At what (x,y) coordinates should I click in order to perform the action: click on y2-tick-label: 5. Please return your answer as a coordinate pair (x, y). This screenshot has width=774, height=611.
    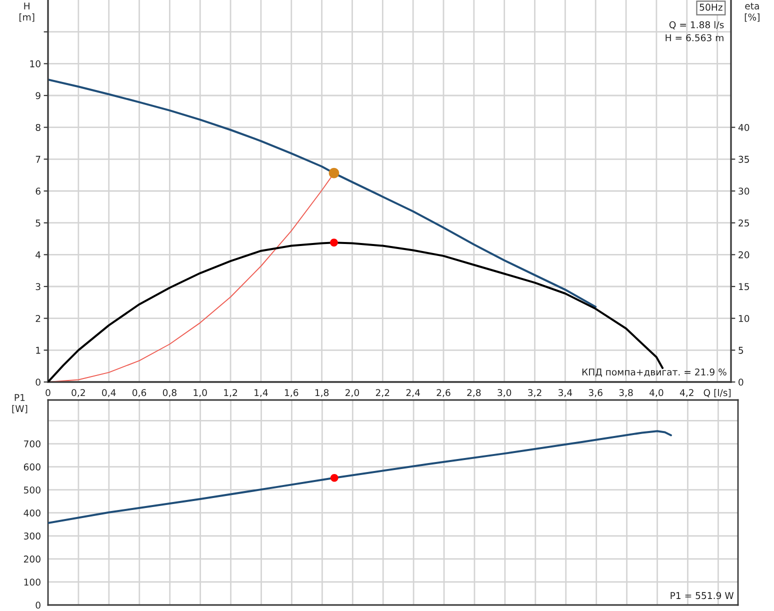
    Looking at the image, I should click on (741, 350).